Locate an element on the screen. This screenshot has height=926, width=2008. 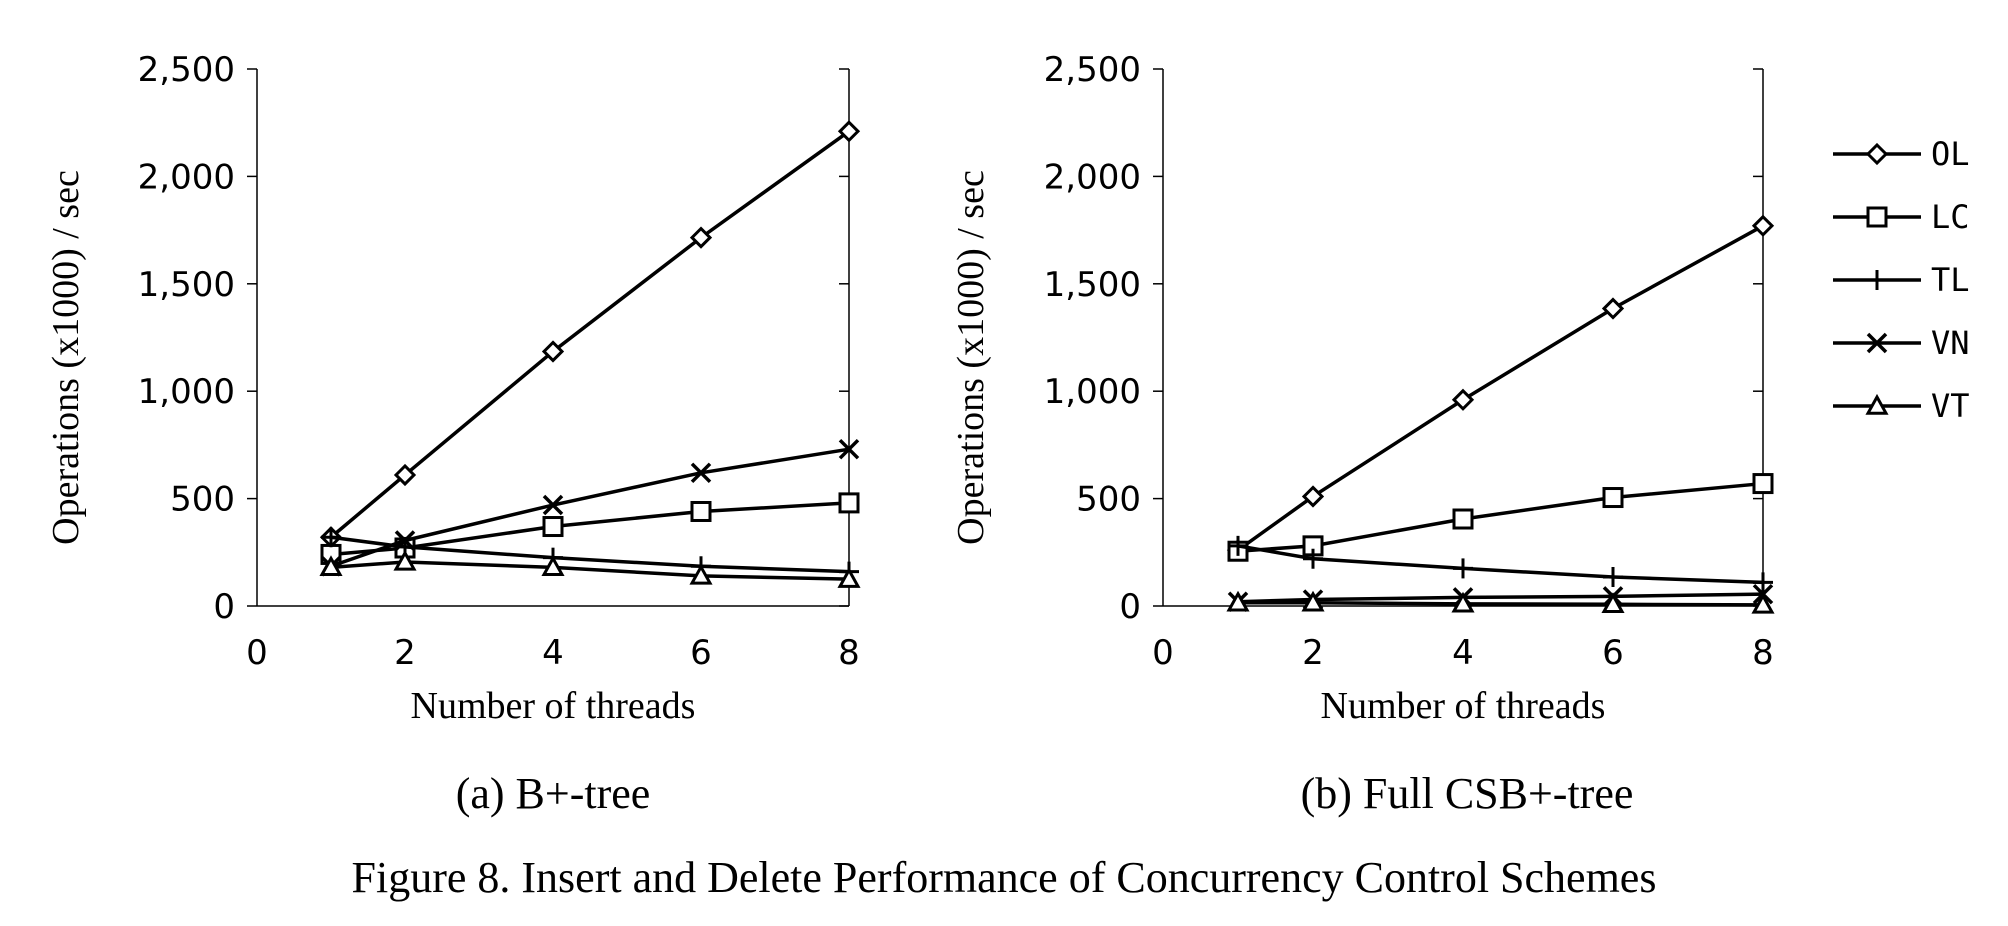
legend-label: VT is located at coordinates (1950, 406).